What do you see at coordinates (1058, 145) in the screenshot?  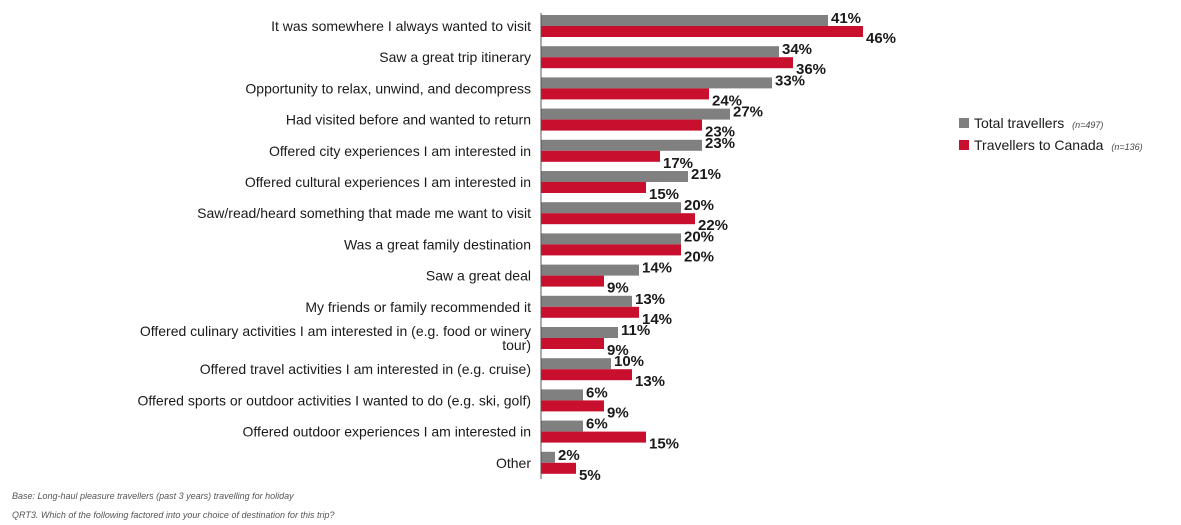 I see `legend-label: Travellers to Canada (n=136)` at bounding box center [1058, 145].